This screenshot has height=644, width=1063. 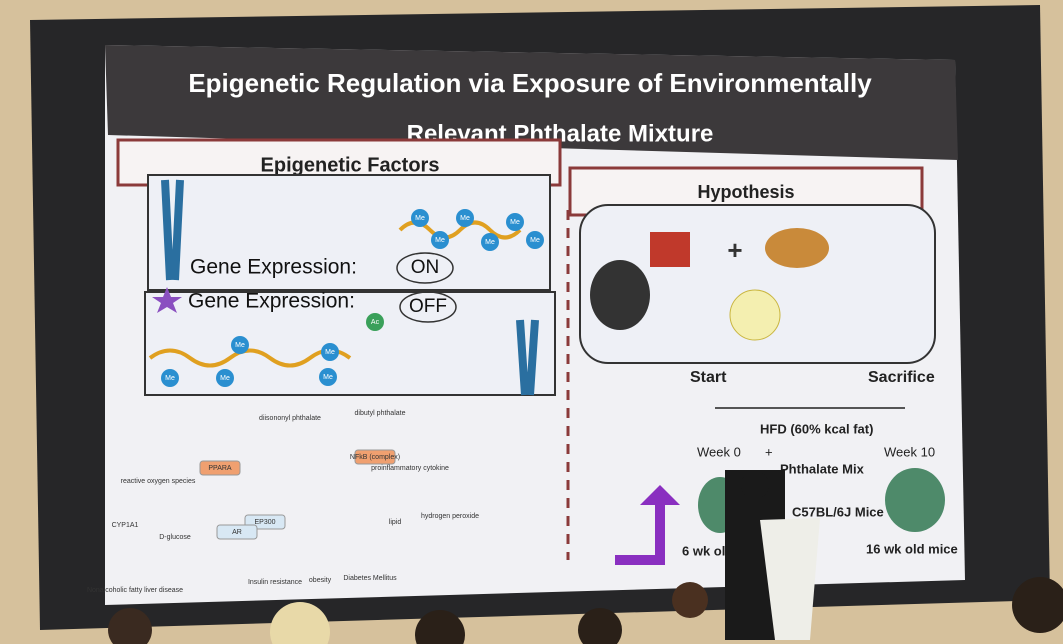 What do you see at coordinates (797, 248) in the screenshot?
I see `burger` at bounding box center [797, 248].